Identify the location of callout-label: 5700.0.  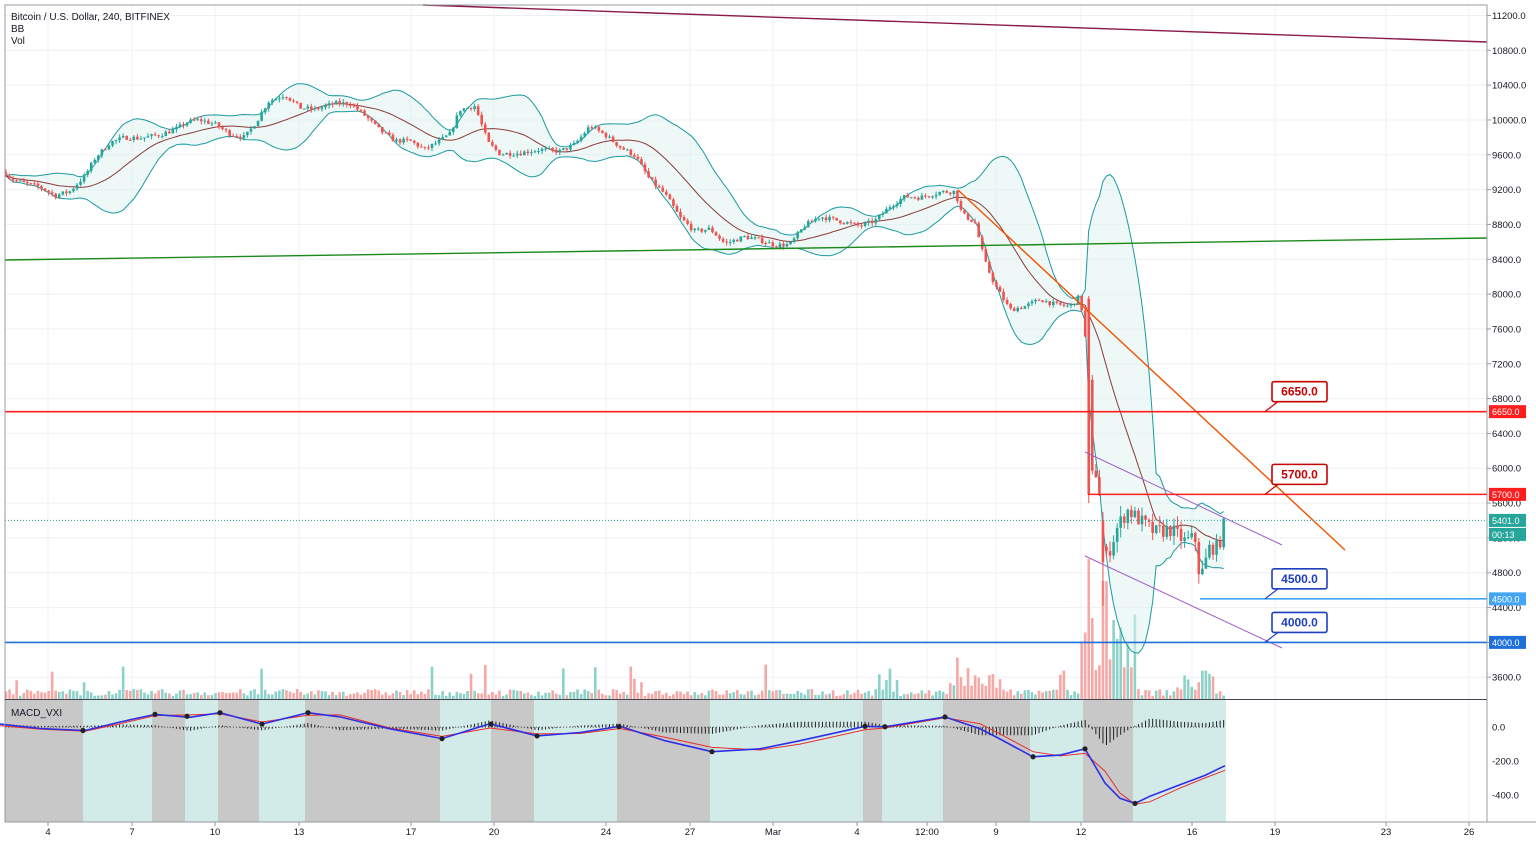
(1299, 474).